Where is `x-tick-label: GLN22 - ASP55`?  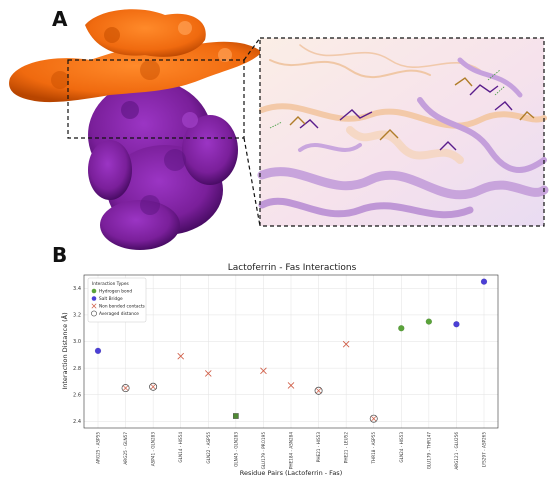 x-tick-label: GLN22 - ASP55 is located at coordinates (208, 448).